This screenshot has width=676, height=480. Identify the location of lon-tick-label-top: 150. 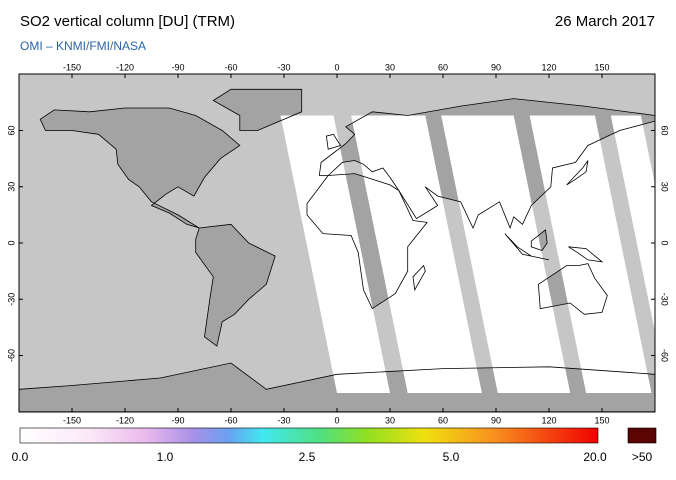
(601, 67).